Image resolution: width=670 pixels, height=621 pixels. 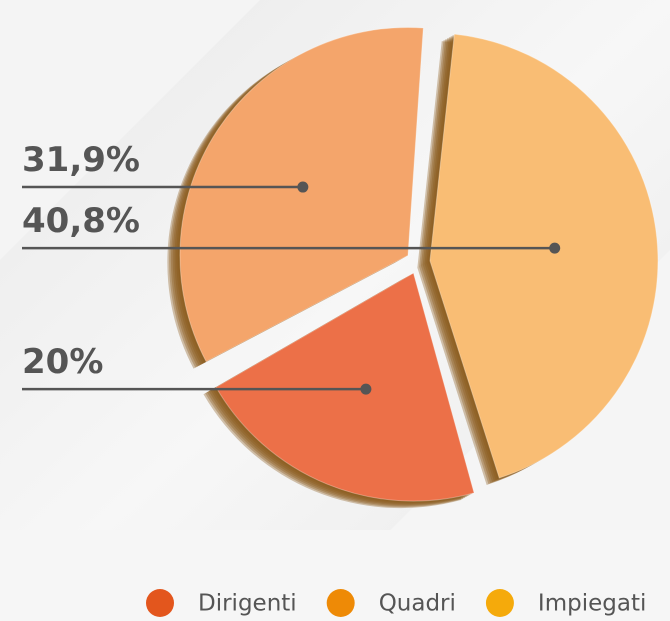 I want to click on value-label: 20%, so click(x=62, y=362).